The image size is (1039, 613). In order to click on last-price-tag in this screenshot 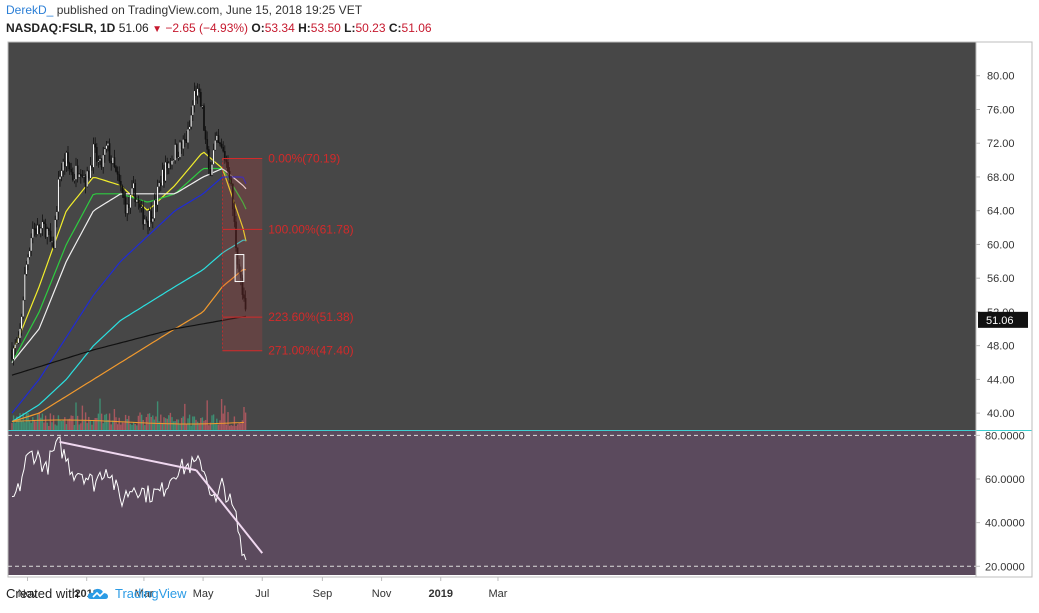, I will do `click(1003, 319)`.